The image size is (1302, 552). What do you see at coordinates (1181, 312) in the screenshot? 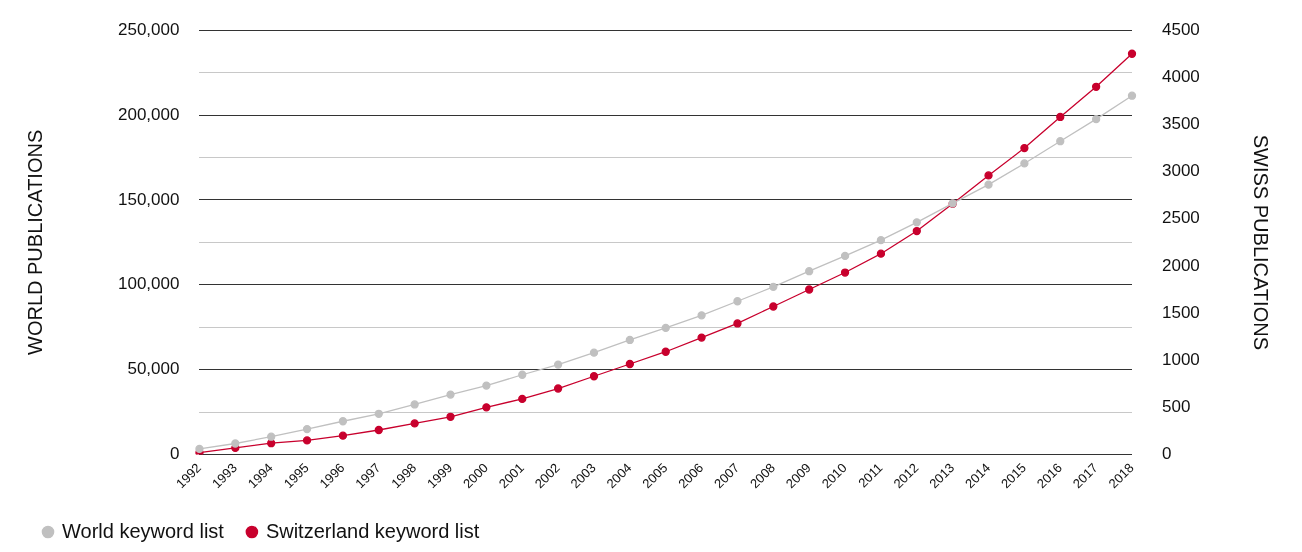
I see `y2-tick-label: 1500` at bounding box center [1181, 312].